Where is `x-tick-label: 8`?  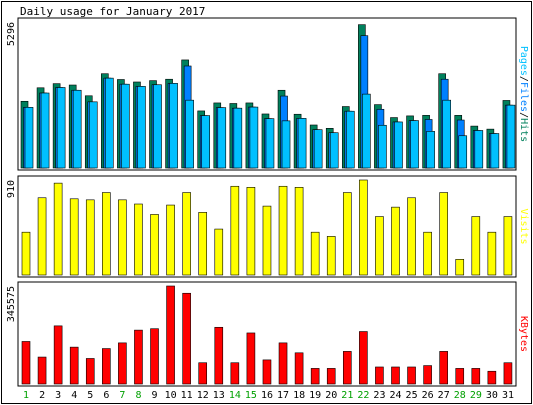 x-tick-label: 8 is located at coordinates (138, 395).